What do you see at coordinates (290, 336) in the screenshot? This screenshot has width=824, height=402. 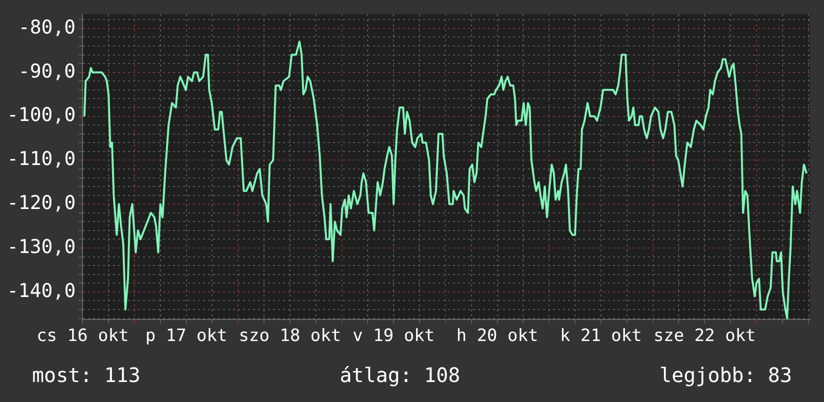 I see `x-tick-label: szo 18 okt` at bounding box center [290, 336].